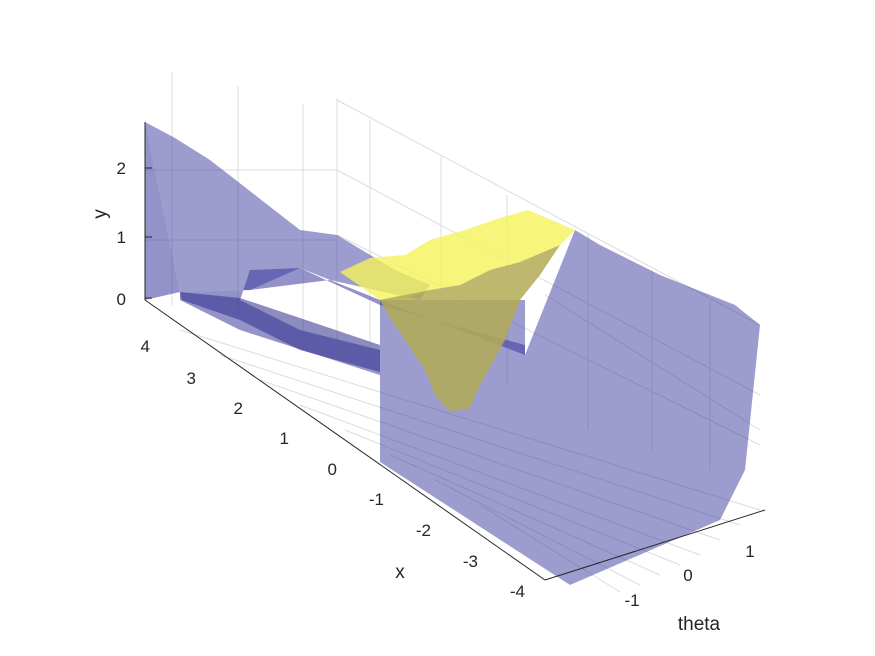 Image resolution: width=875 pixels, height=656 pixels. What do you see at coordinates (121, 299) in the screenshot?
I see `y-tick-label: 0` at bounding box center [121, 299].